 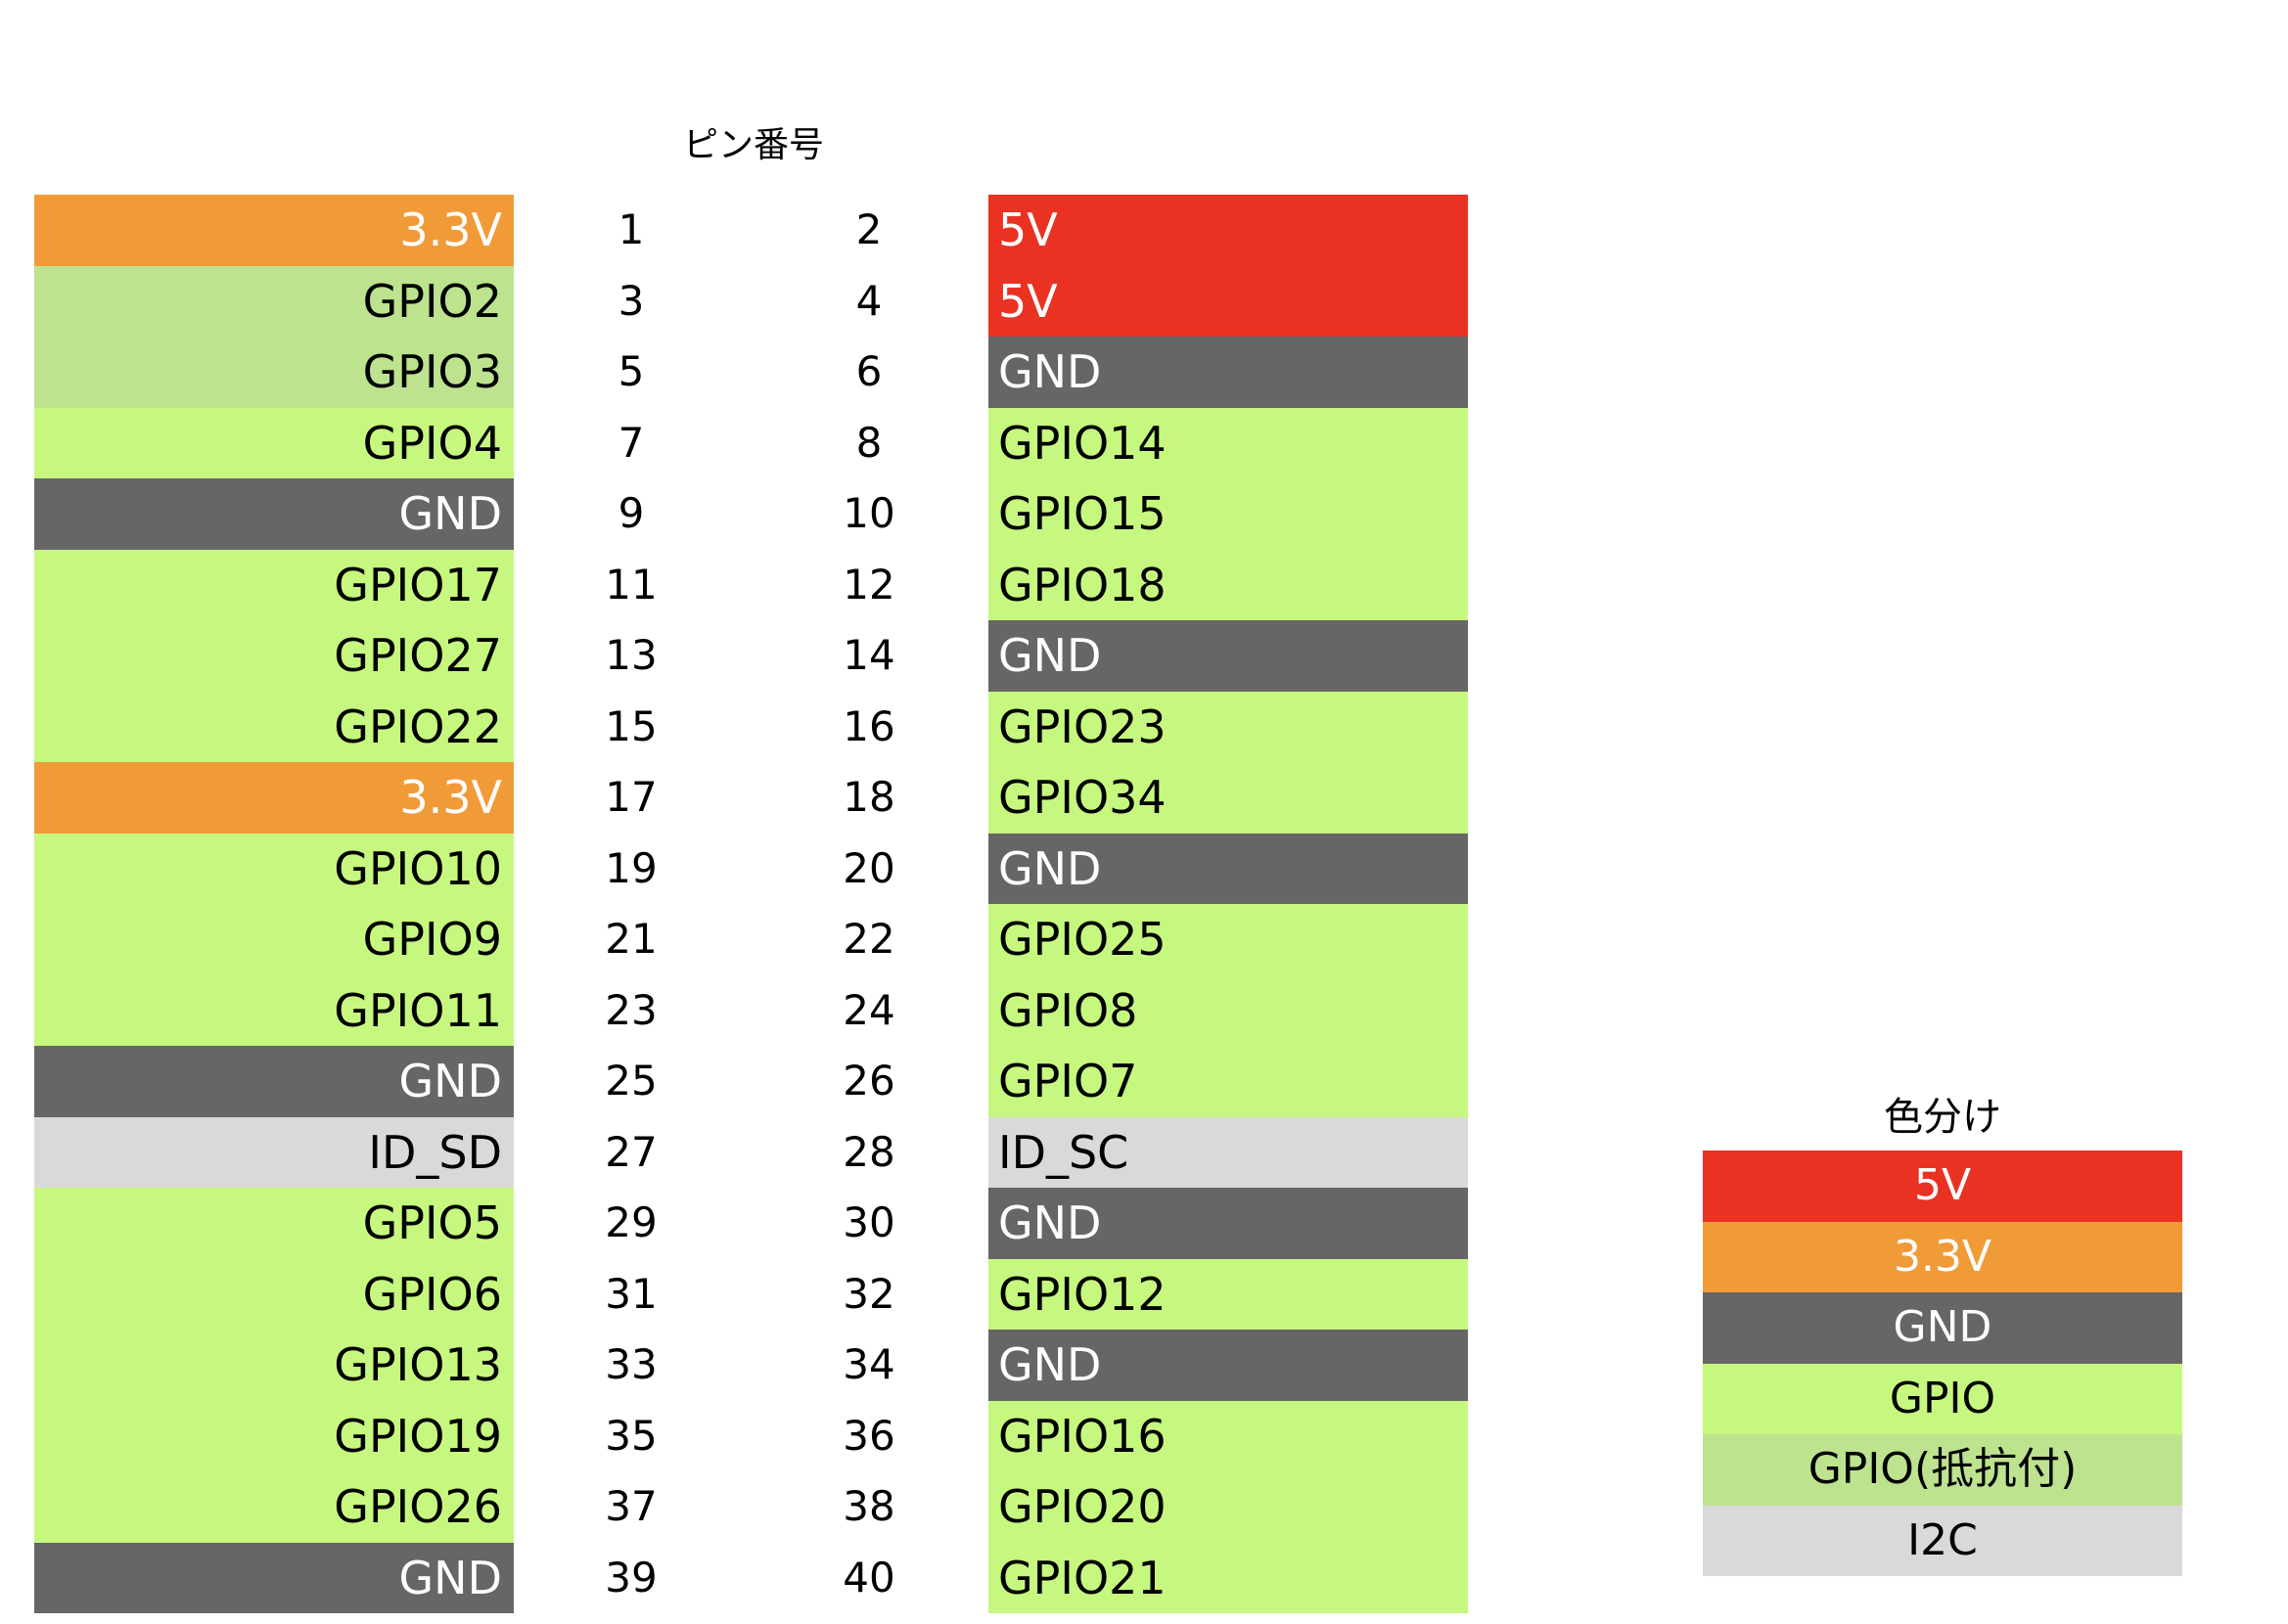 What do you see at coordinates (274, 1223) in the screenshot?
I see `pin-label-left: GPIO5` at bounding box center [274, 1223].